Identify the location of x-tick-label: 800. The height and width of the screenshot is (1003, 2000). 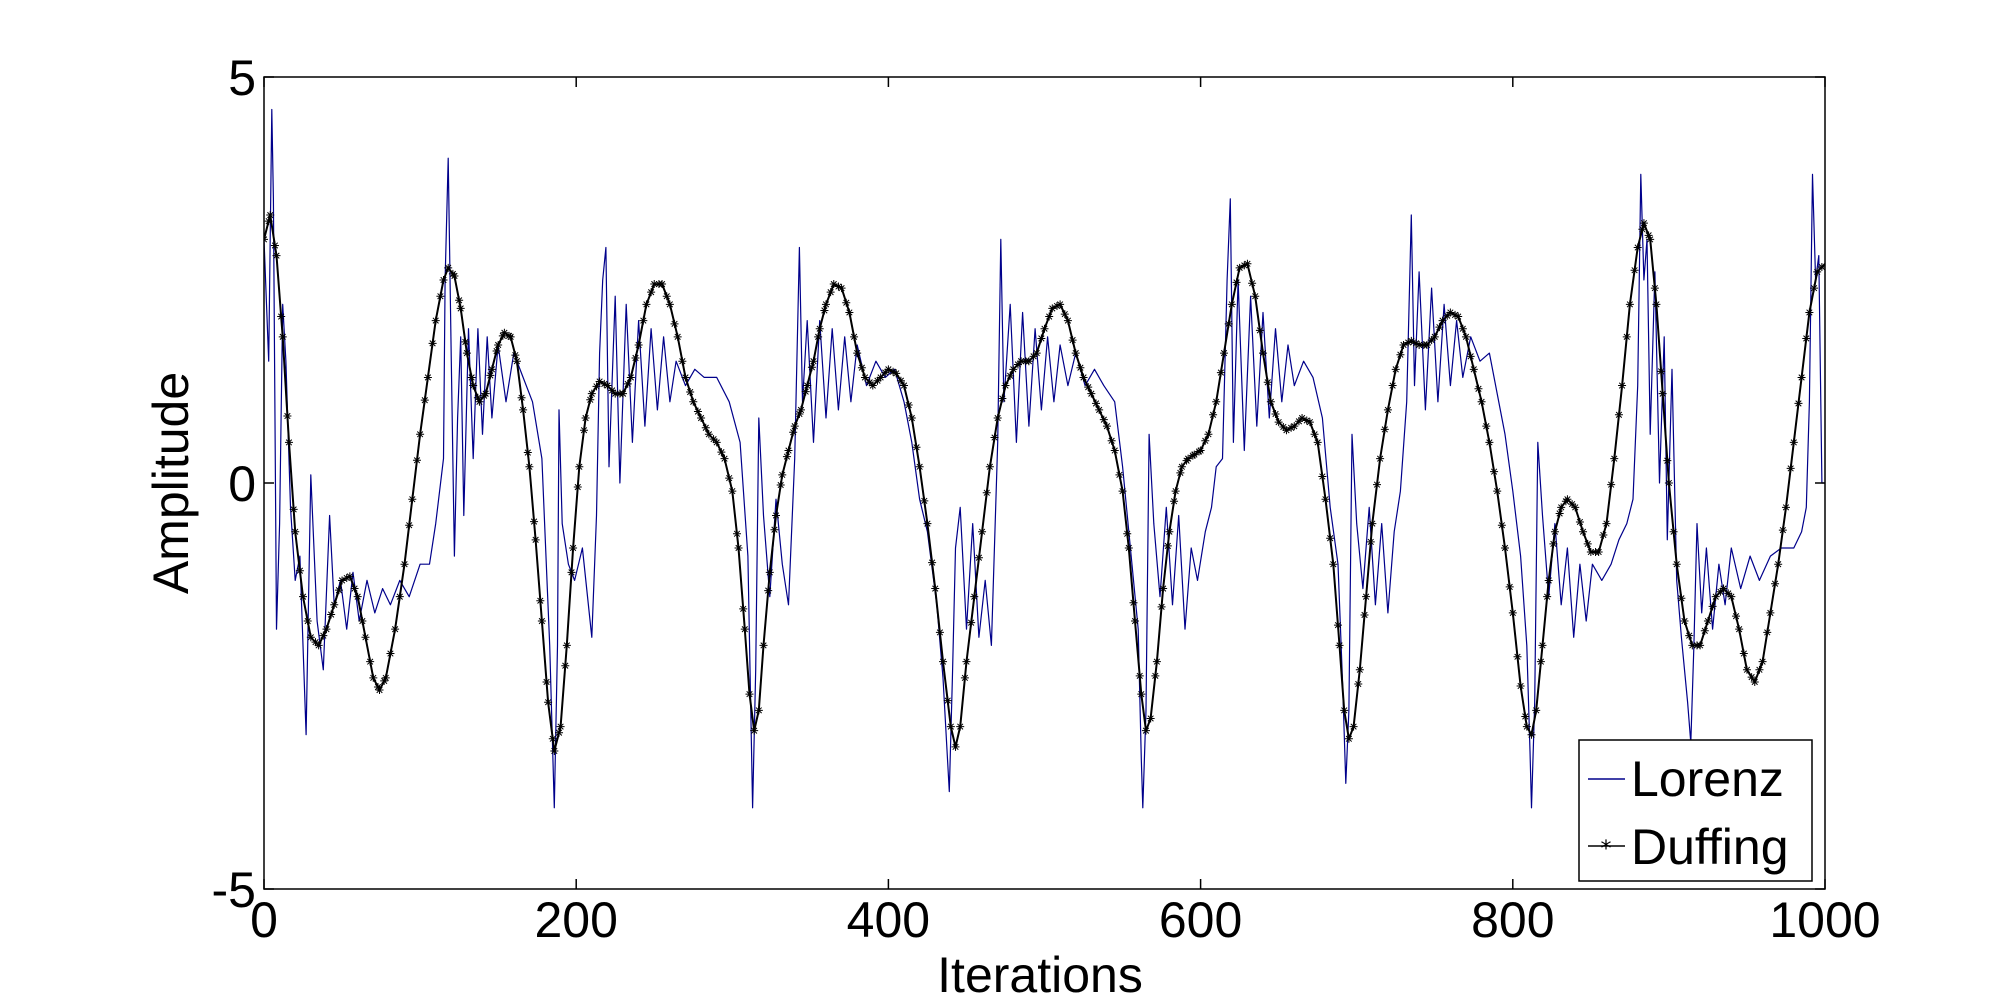
(1512, 920).